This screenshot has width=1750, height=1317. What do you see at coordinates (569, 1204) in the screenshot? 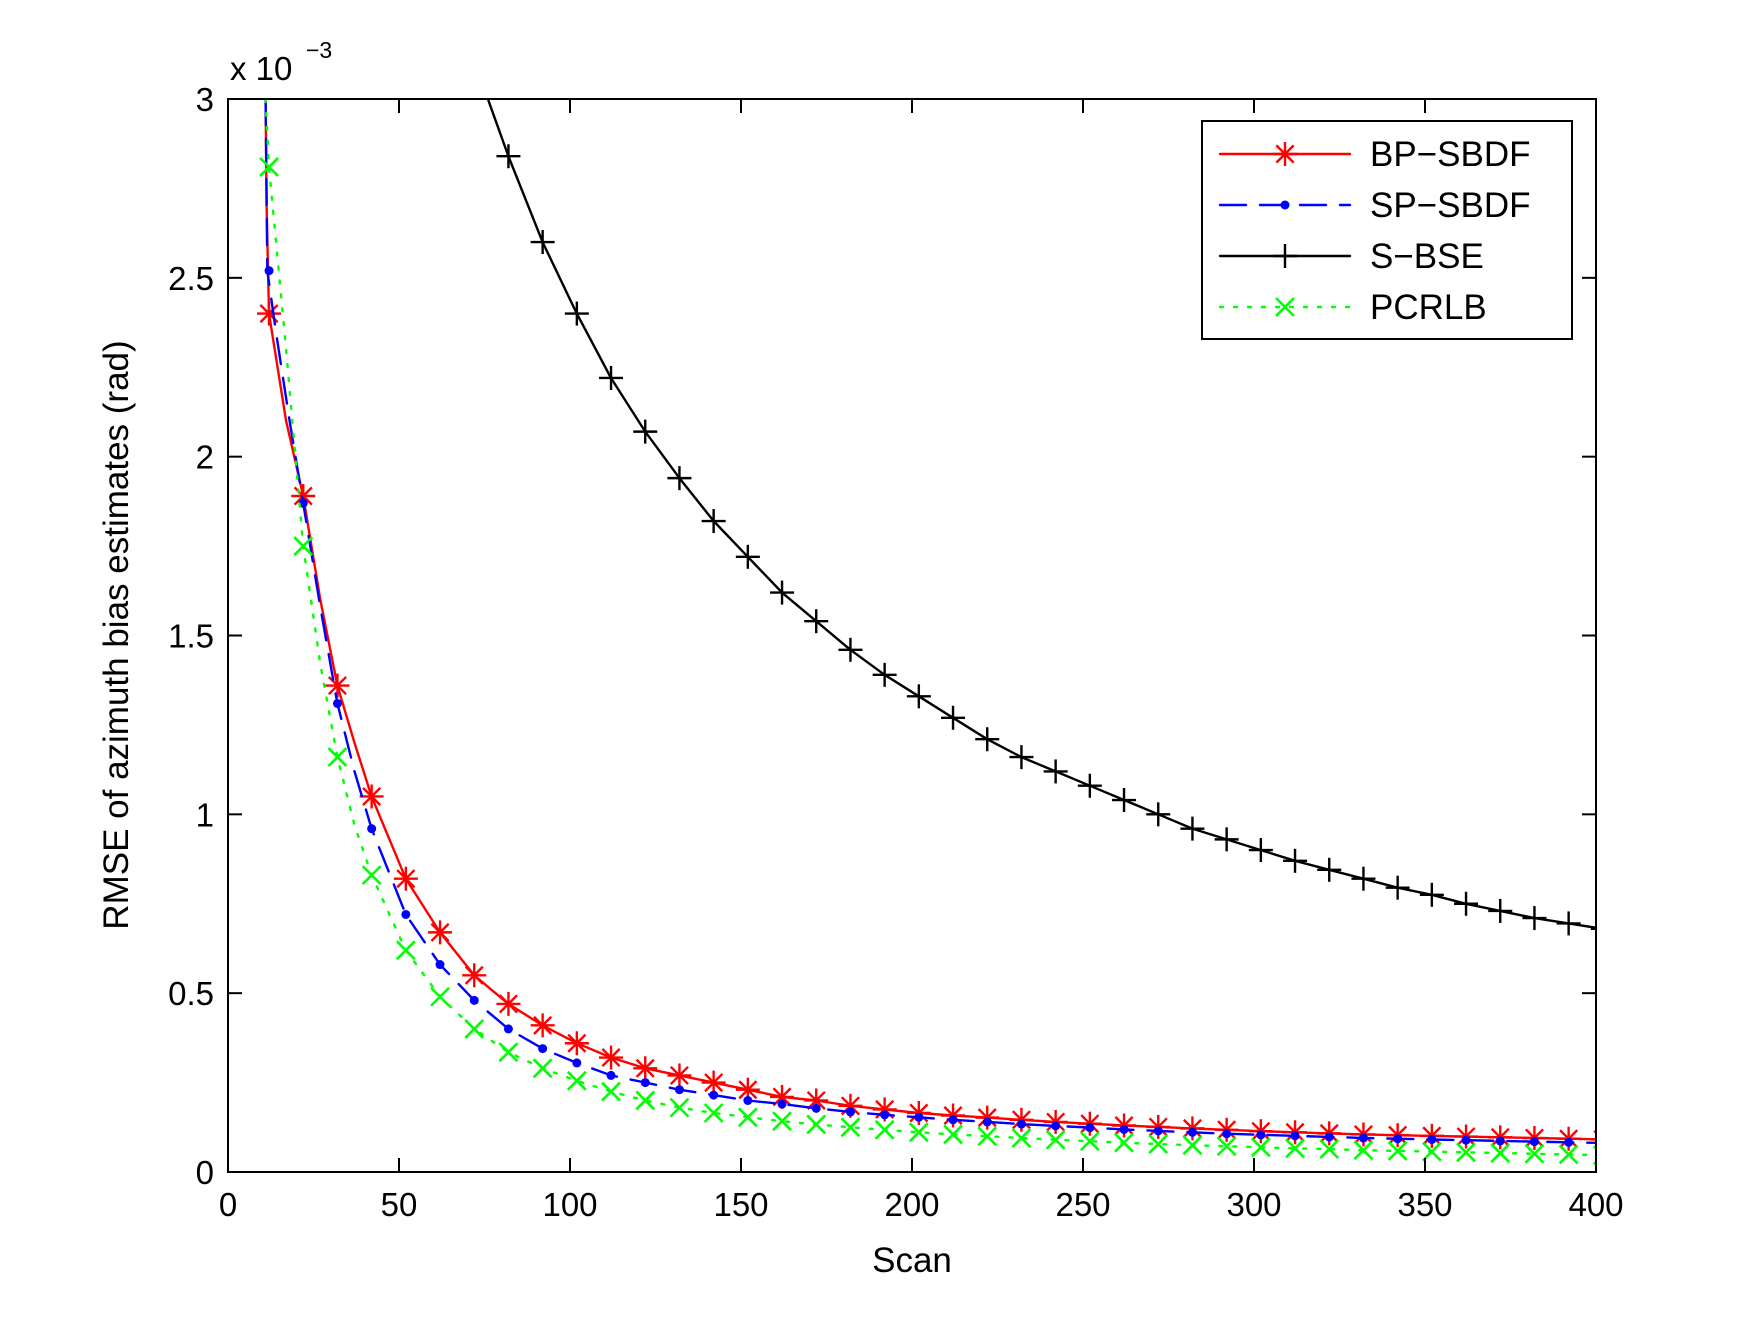
I see `x-tick-label: 100` at bounding box center [569, 1204].